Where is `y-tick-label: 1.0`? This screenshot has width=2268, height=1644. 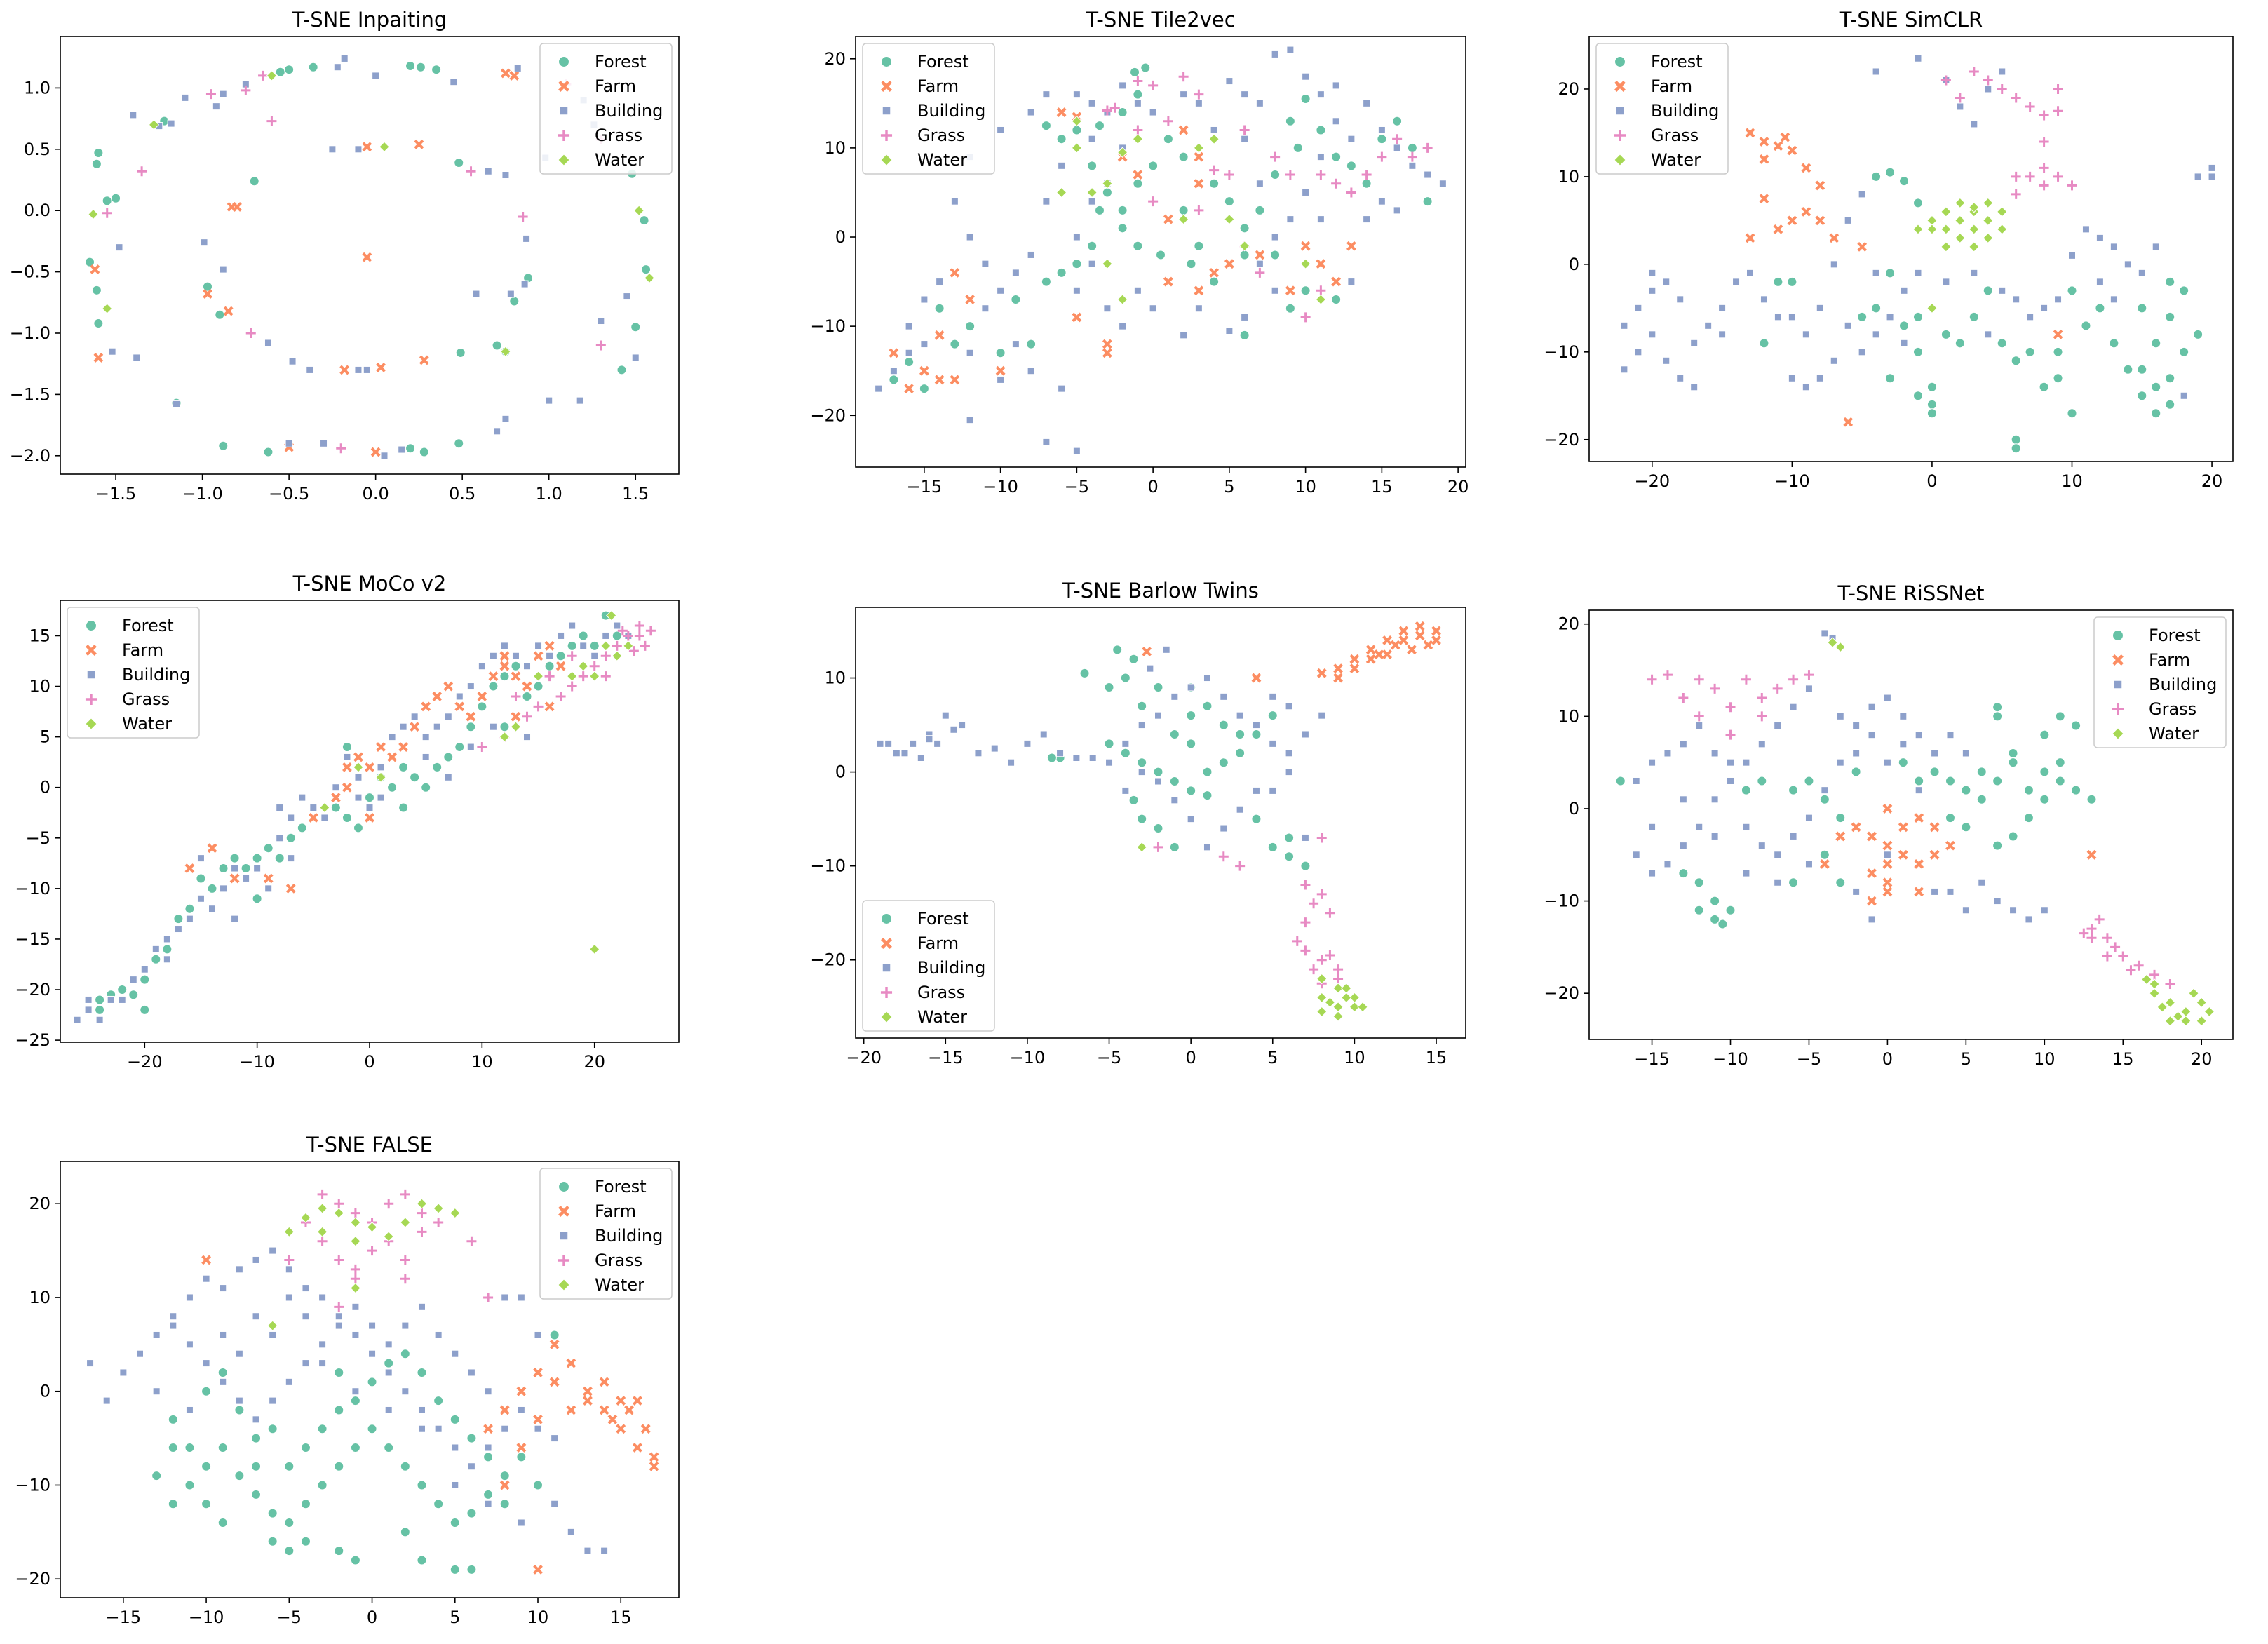 y-tick-label: 1.0 is located at coordinates (37, 87).